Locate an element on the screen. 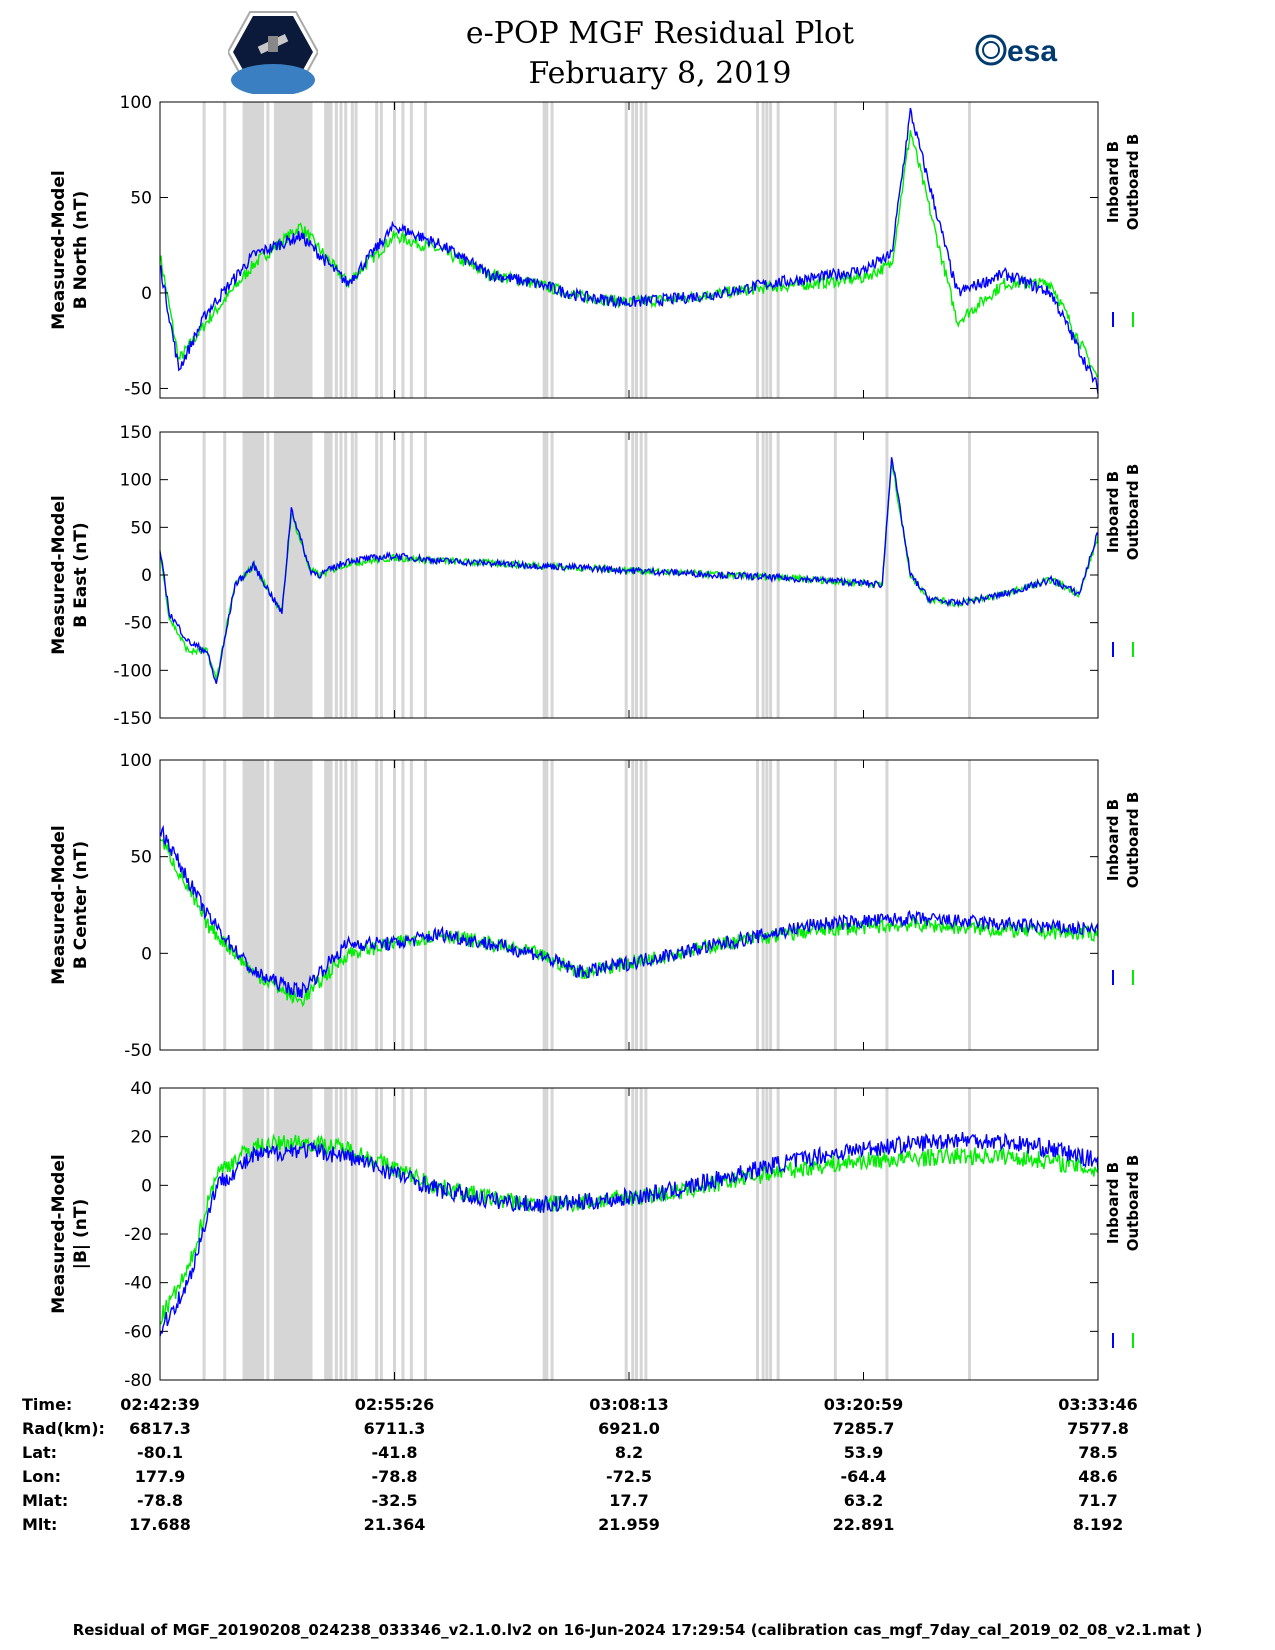  ephemeris-value: 6711.3 is located at coordinates (394, 1428).